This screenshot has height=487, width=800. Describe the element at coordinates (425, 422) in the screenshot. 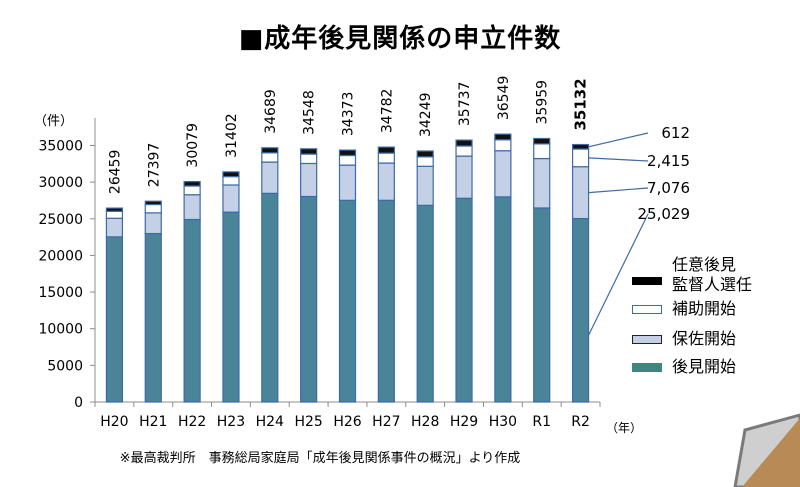

I see `x-tick-label: H28` at that location.